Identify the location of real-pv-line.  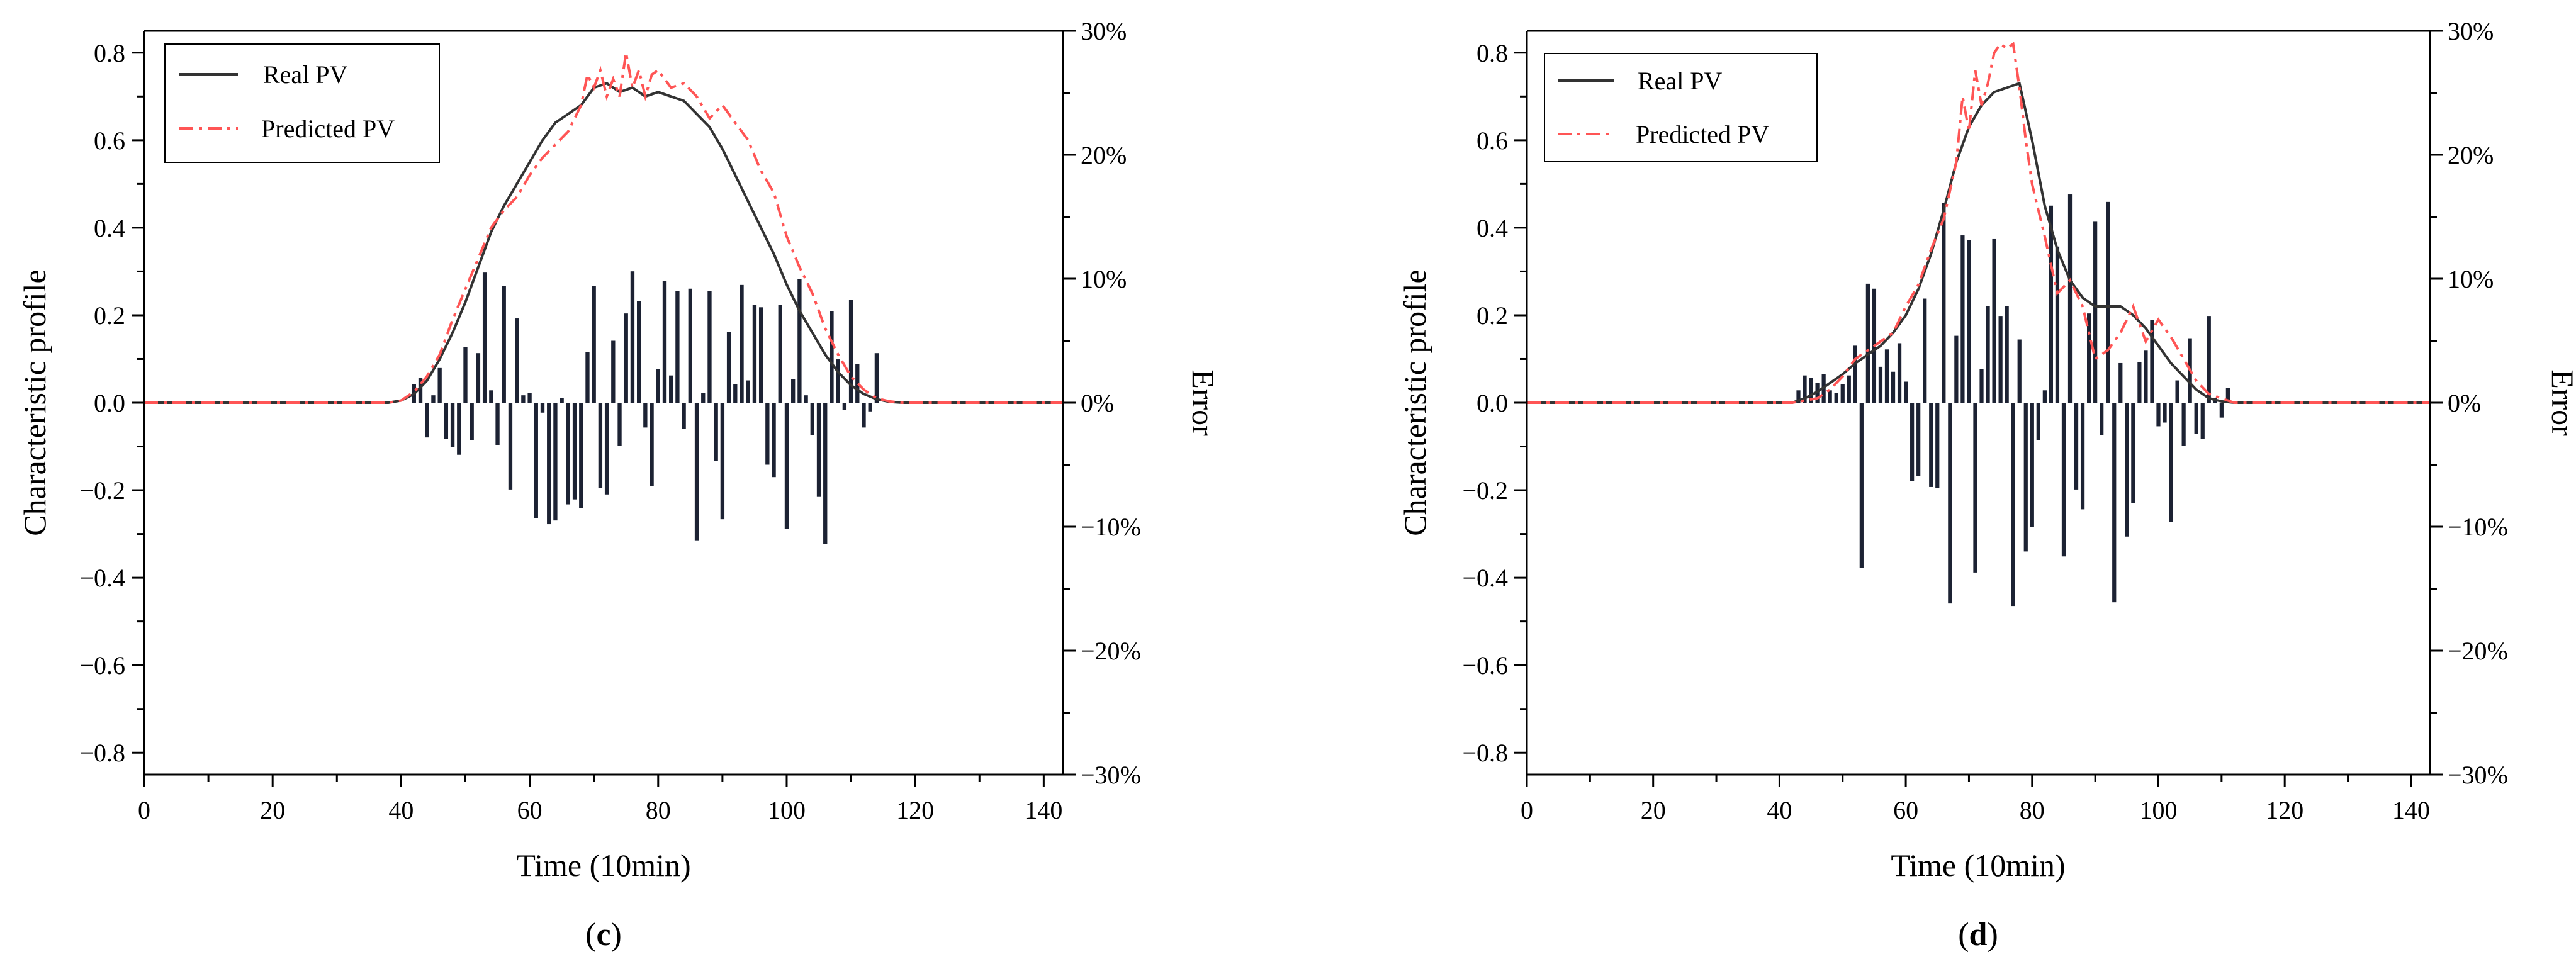
(1978, 242).